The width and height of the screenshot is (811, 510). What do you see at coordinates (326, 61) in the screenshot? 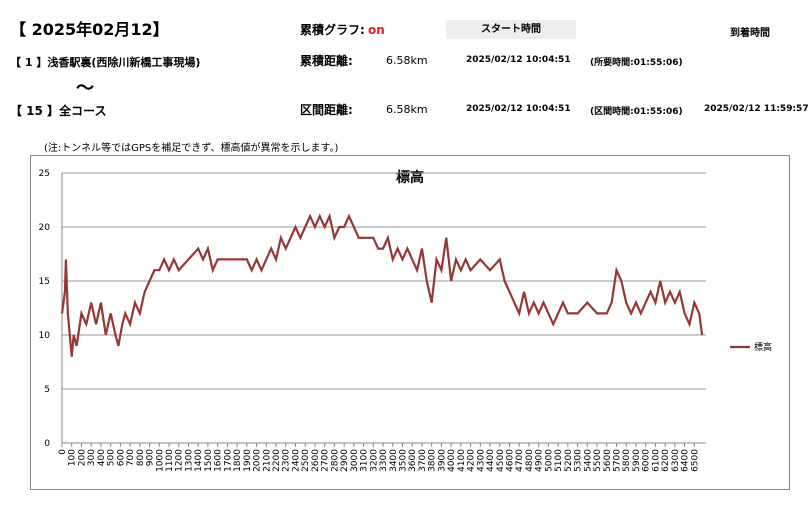
I see `distance-label: 累積距離:` at bounding box center [326, 61].